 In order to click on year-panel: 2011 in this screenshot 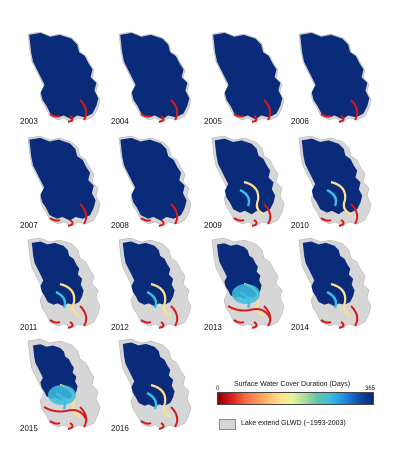, I will do `click(63, 284)`.